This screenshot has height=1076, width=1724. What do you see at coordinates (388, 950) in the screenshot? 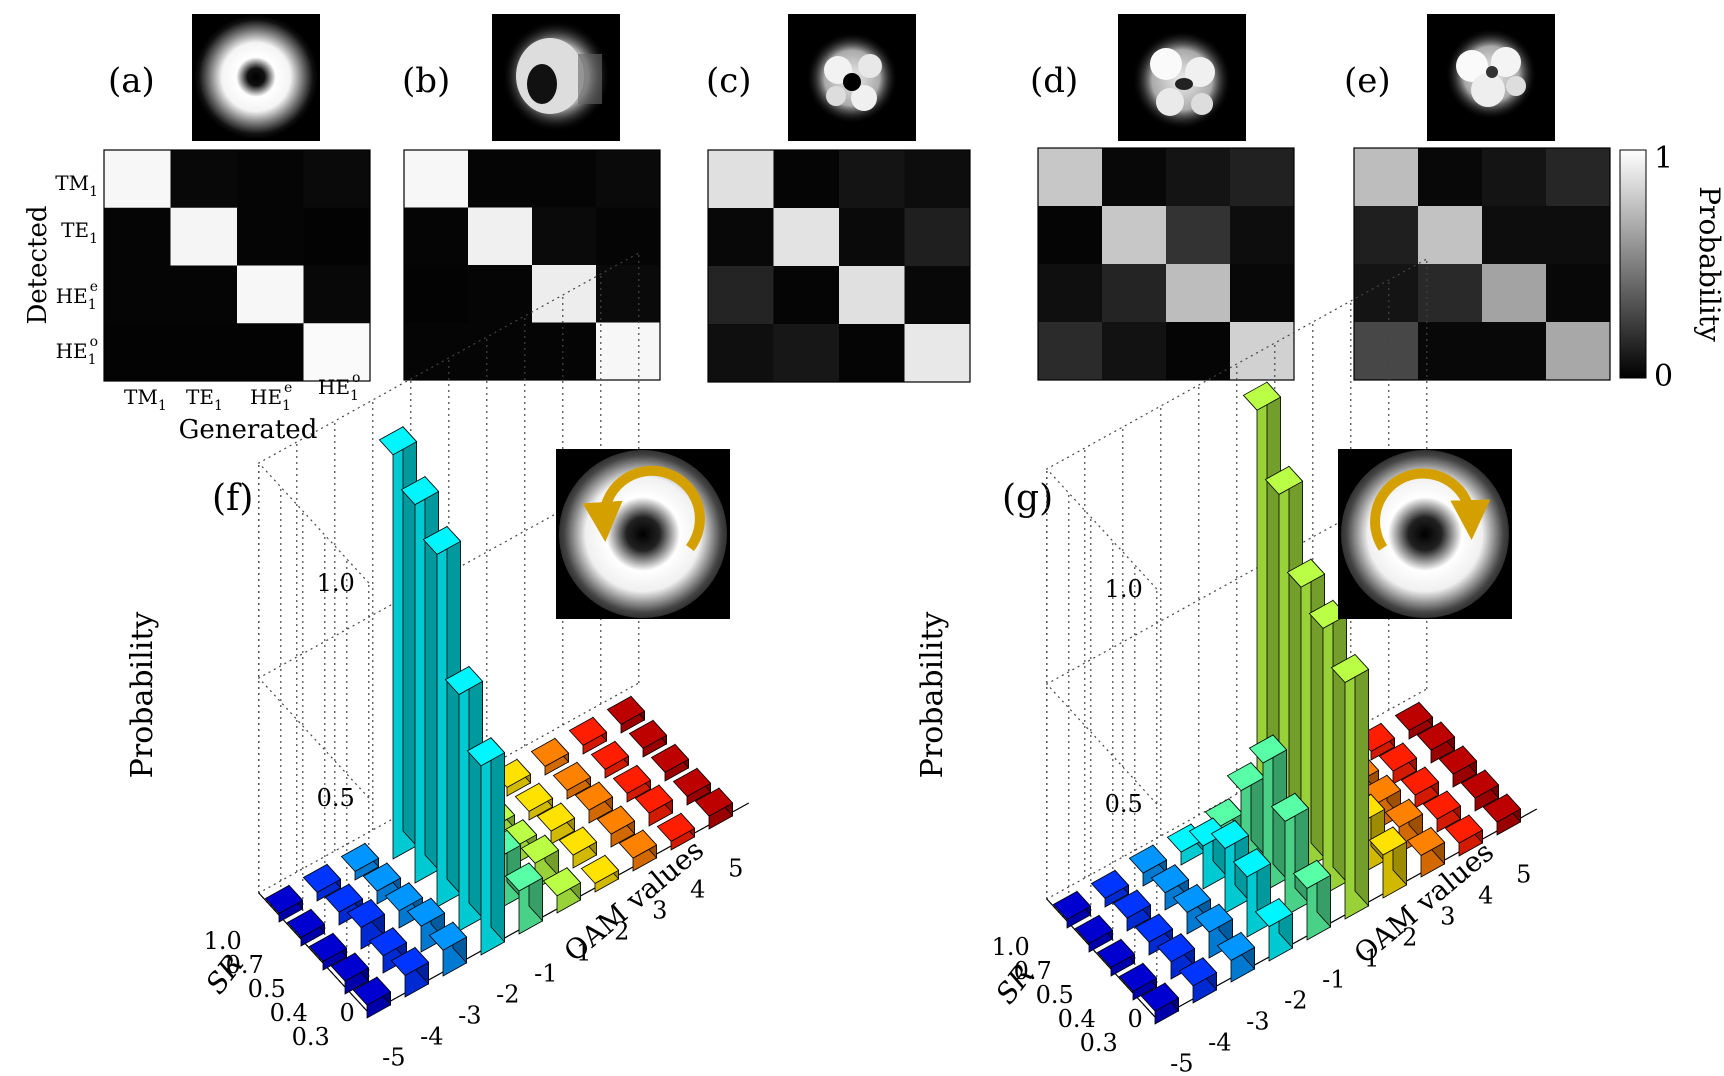
I see `bar-sr0.4-oam-4` at bounding box center [388, 950].